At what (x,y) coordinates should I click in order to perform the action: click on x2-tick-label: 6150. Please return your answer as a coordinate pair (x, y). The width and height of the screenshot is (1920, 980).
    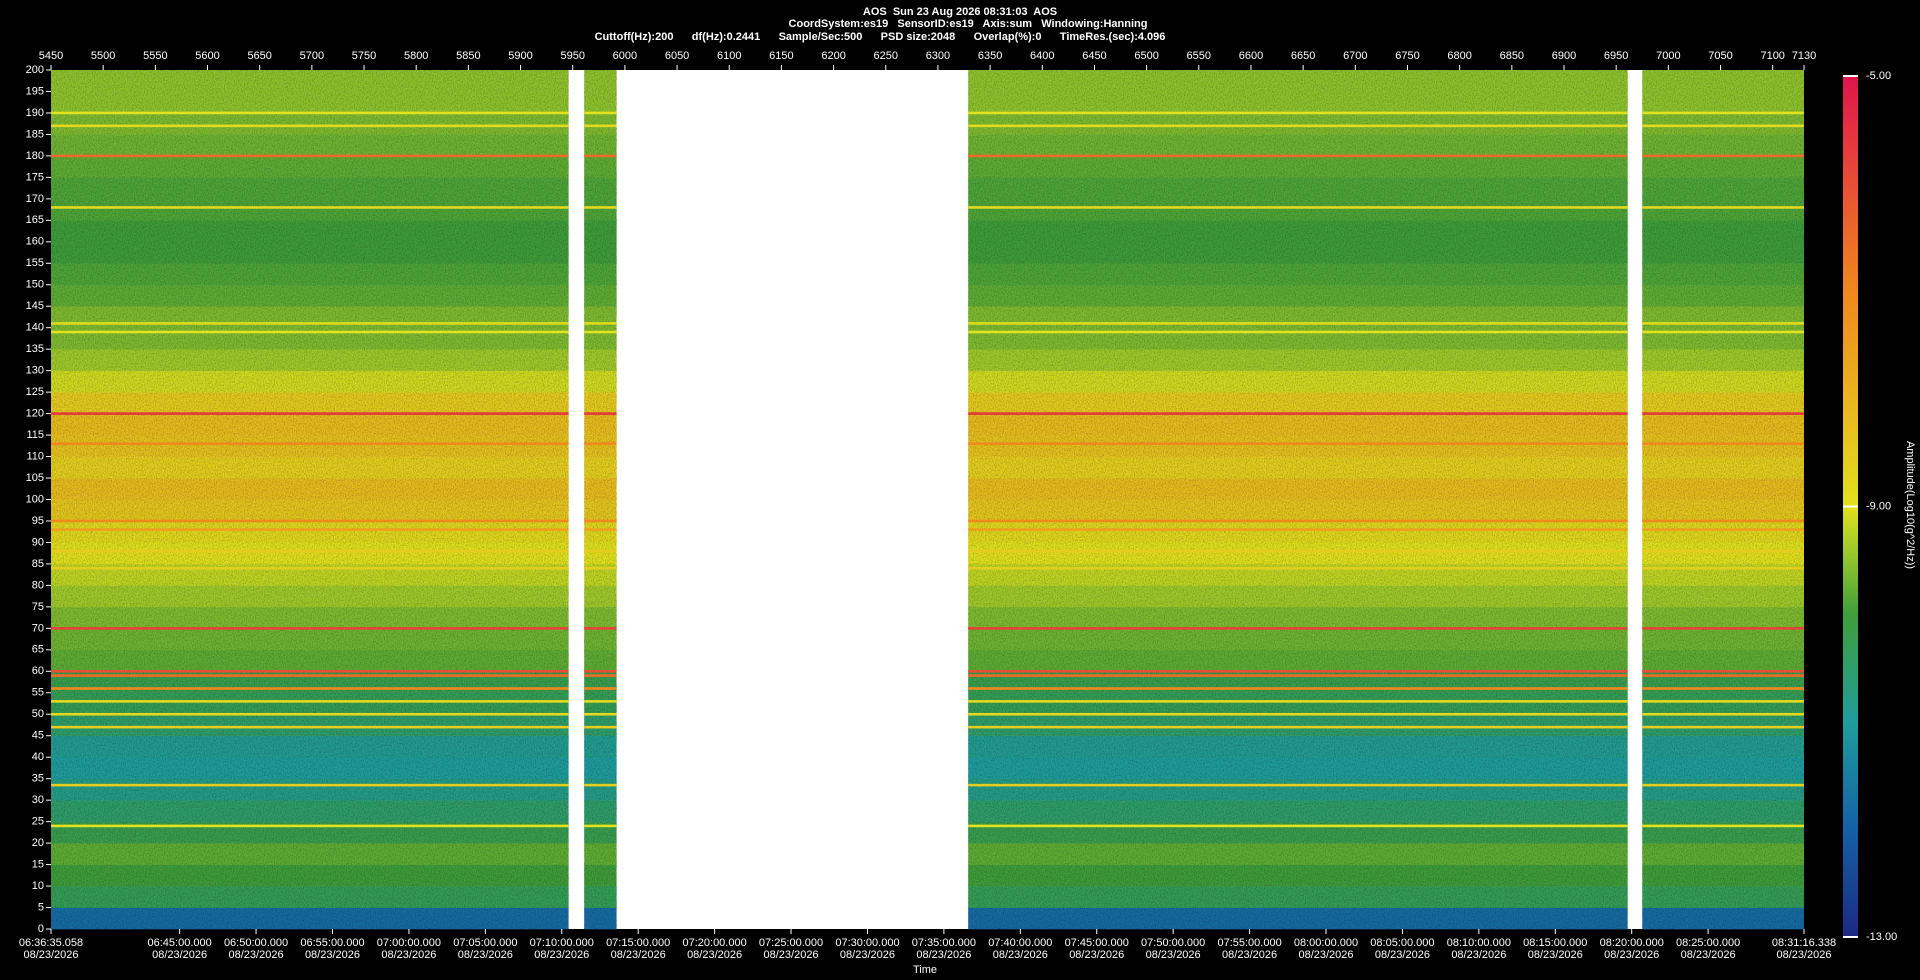
    Looking at the image, I should click on (781, 56).